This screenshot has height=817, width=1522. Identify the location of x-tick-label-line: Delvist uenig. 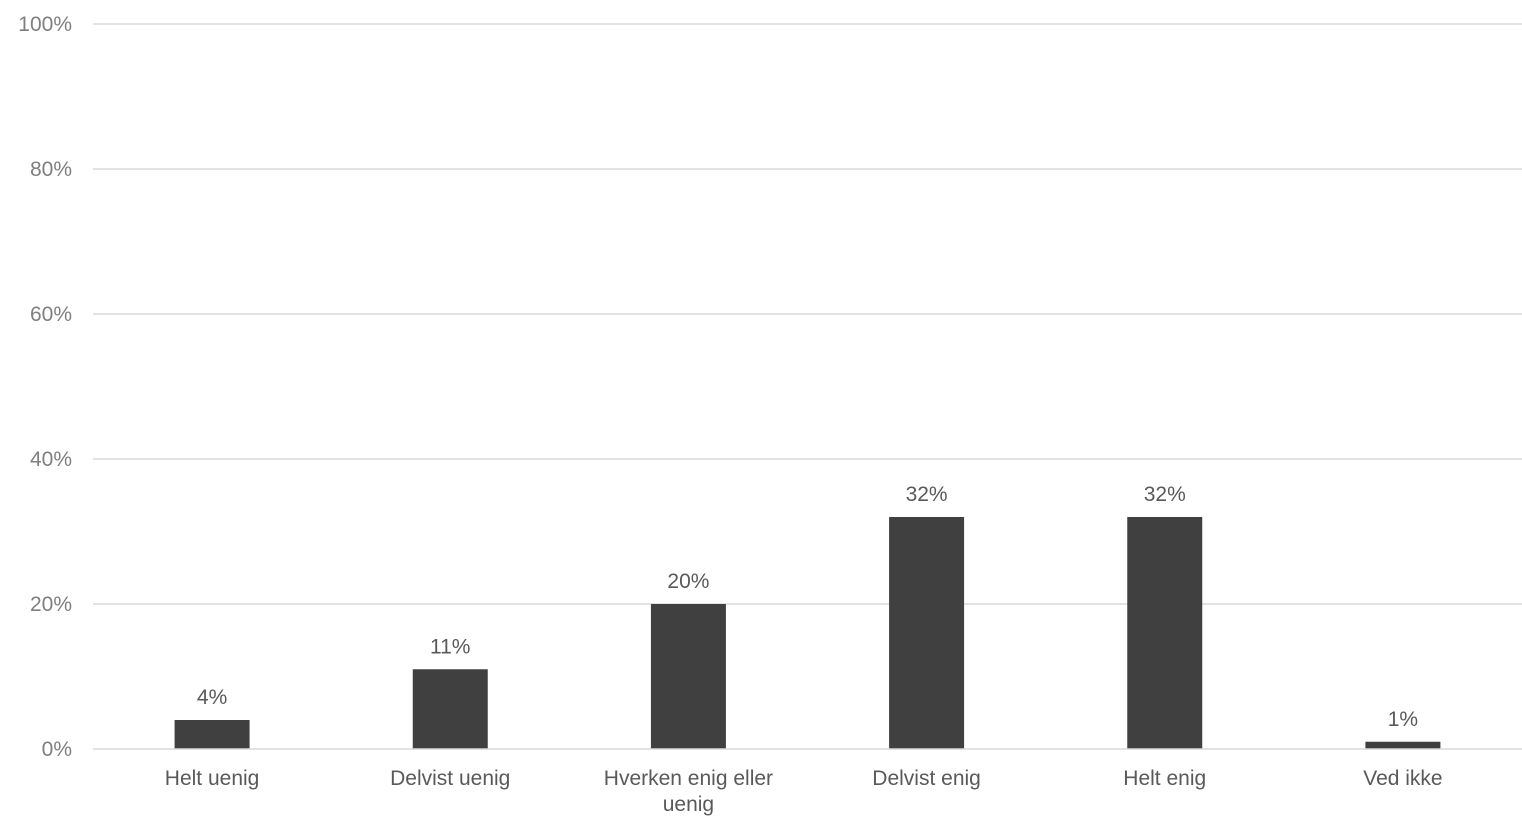
(450, 778).